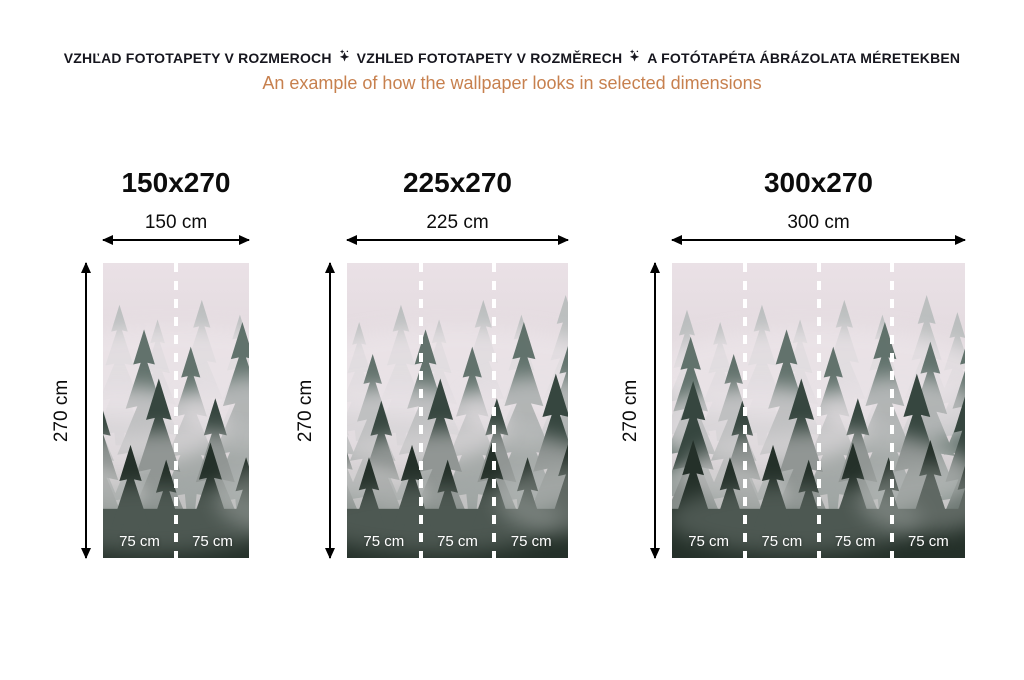  Describe the element at coordinates (197, 58) in the screenshot. I see `title-part-sk: VZHĽAD FOTOTAPETY V ROZMEROCH` at that location.